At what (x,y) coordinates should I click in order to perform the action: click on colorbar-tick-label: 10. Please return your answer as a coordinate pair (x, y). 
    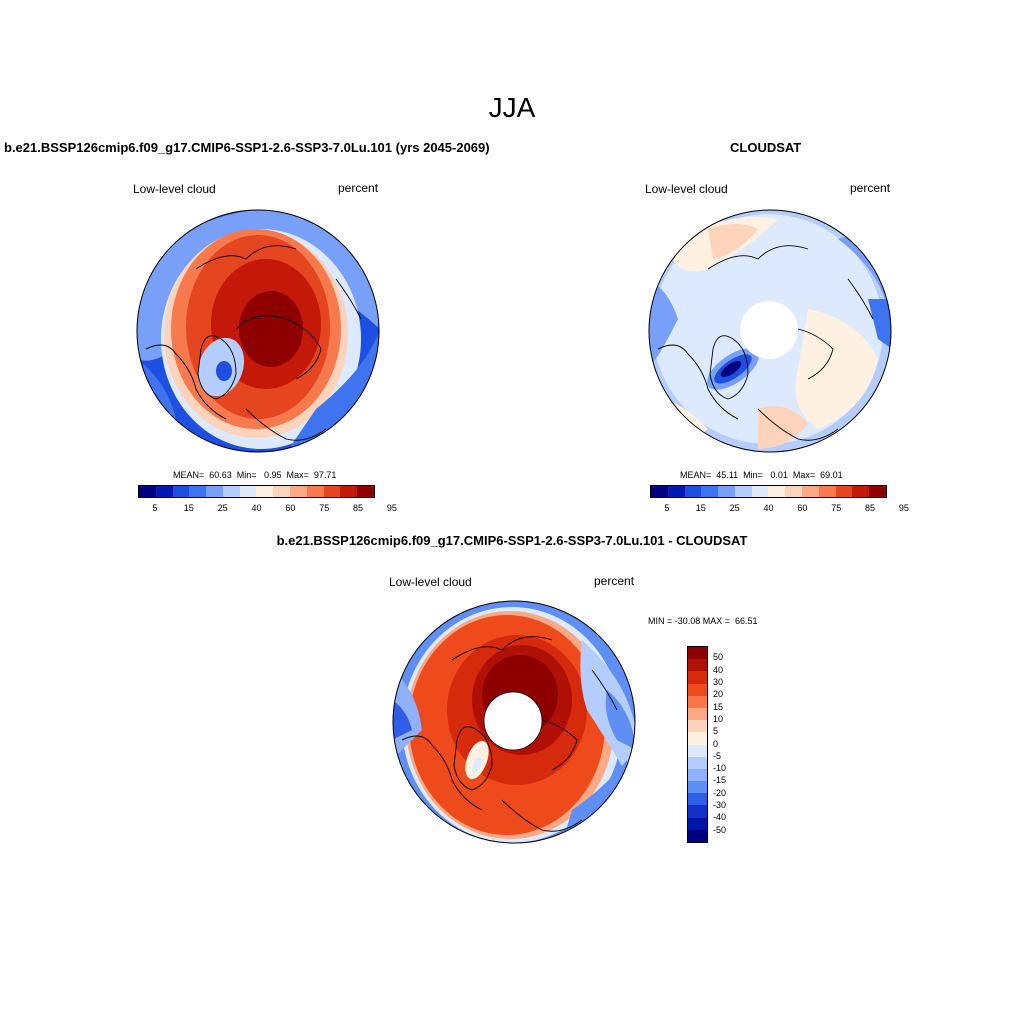
    Looking at the image, I should click on (718, 718).